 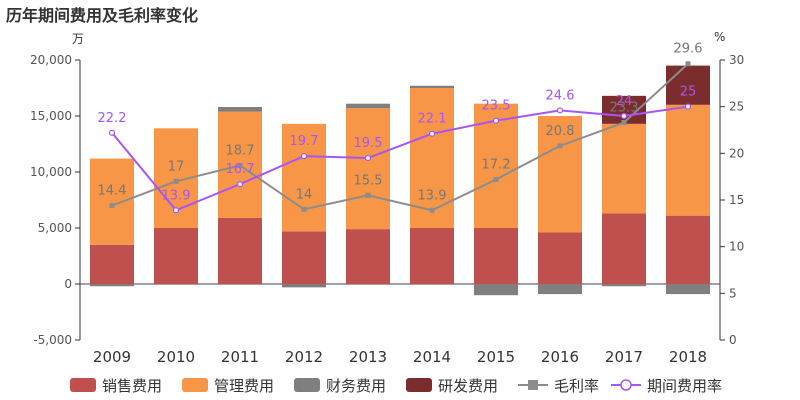 I want to click on x-axis-tick-label: 2015, so click(x=496, y=357).